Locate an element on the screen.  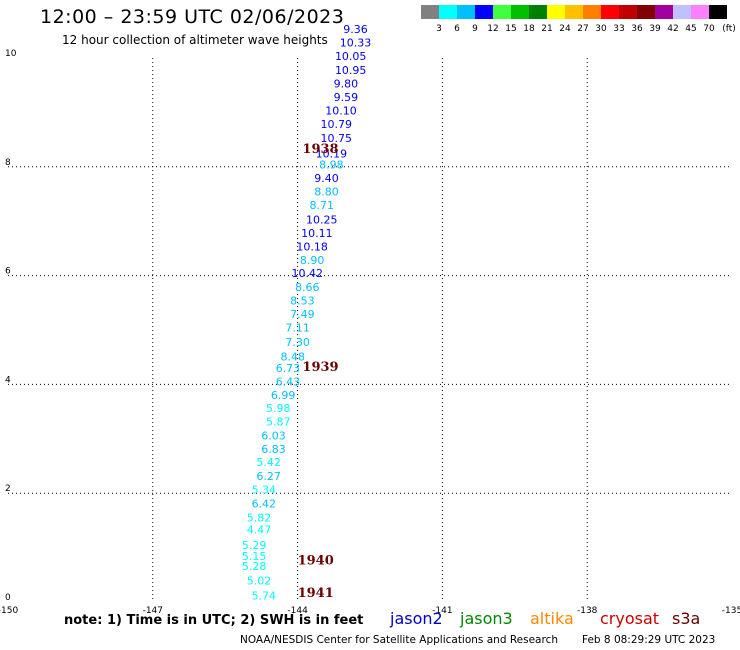
wave-height-label: 10.75 is located at coordinates (336, 138).